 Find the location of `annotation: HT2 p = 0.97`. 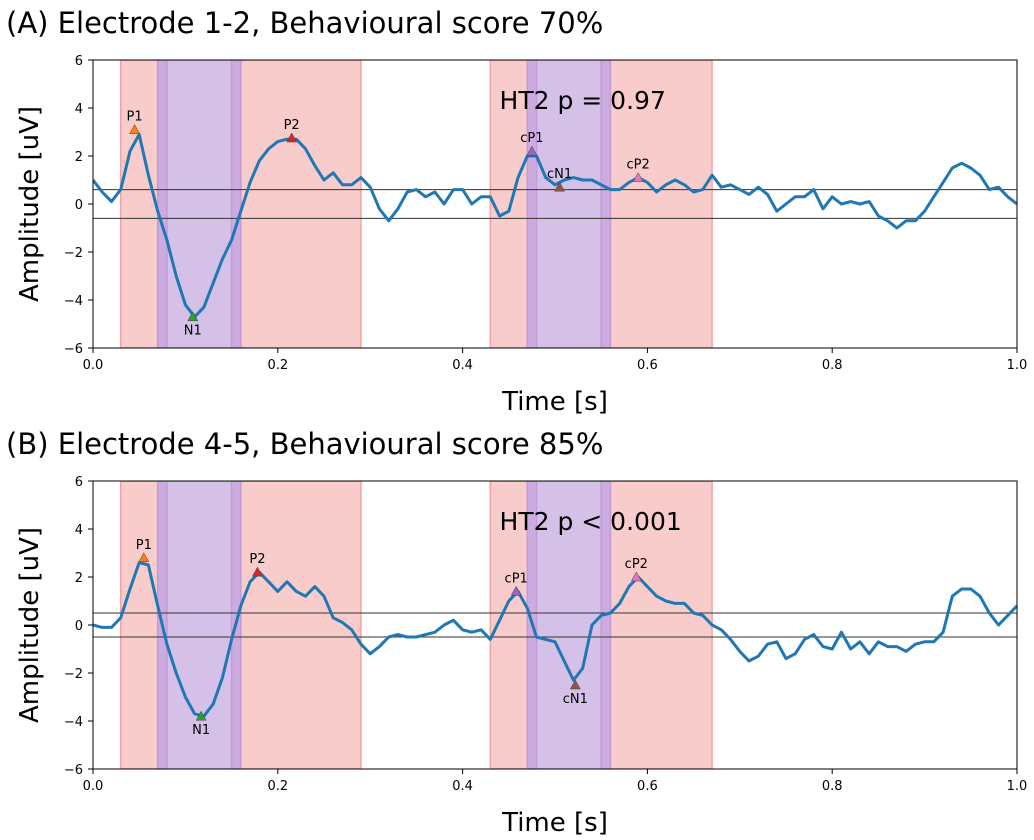

annotation: HT2 p = 0.97 is located at coordinates (583, 100).